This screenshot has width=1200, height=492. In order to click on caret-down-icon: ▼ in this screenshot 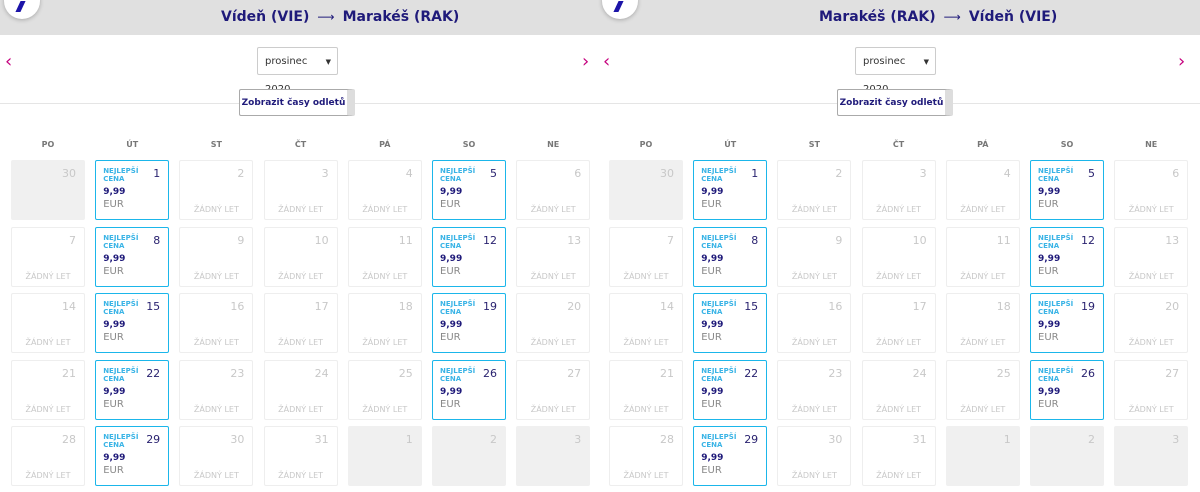, I will do `click(328, 62)`.